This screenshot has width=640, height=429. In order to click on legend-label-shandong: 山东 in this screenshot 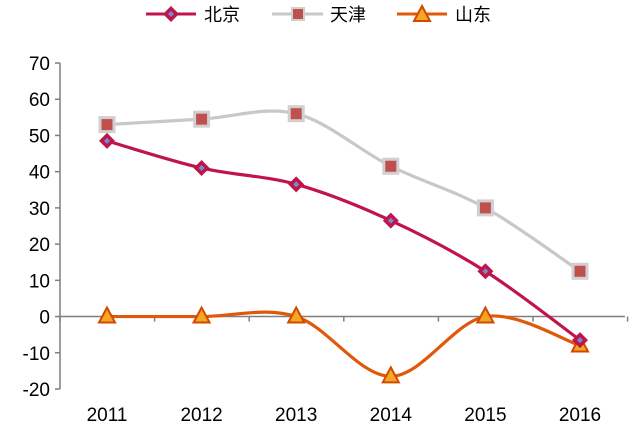, I will do `click(473, 15)`.